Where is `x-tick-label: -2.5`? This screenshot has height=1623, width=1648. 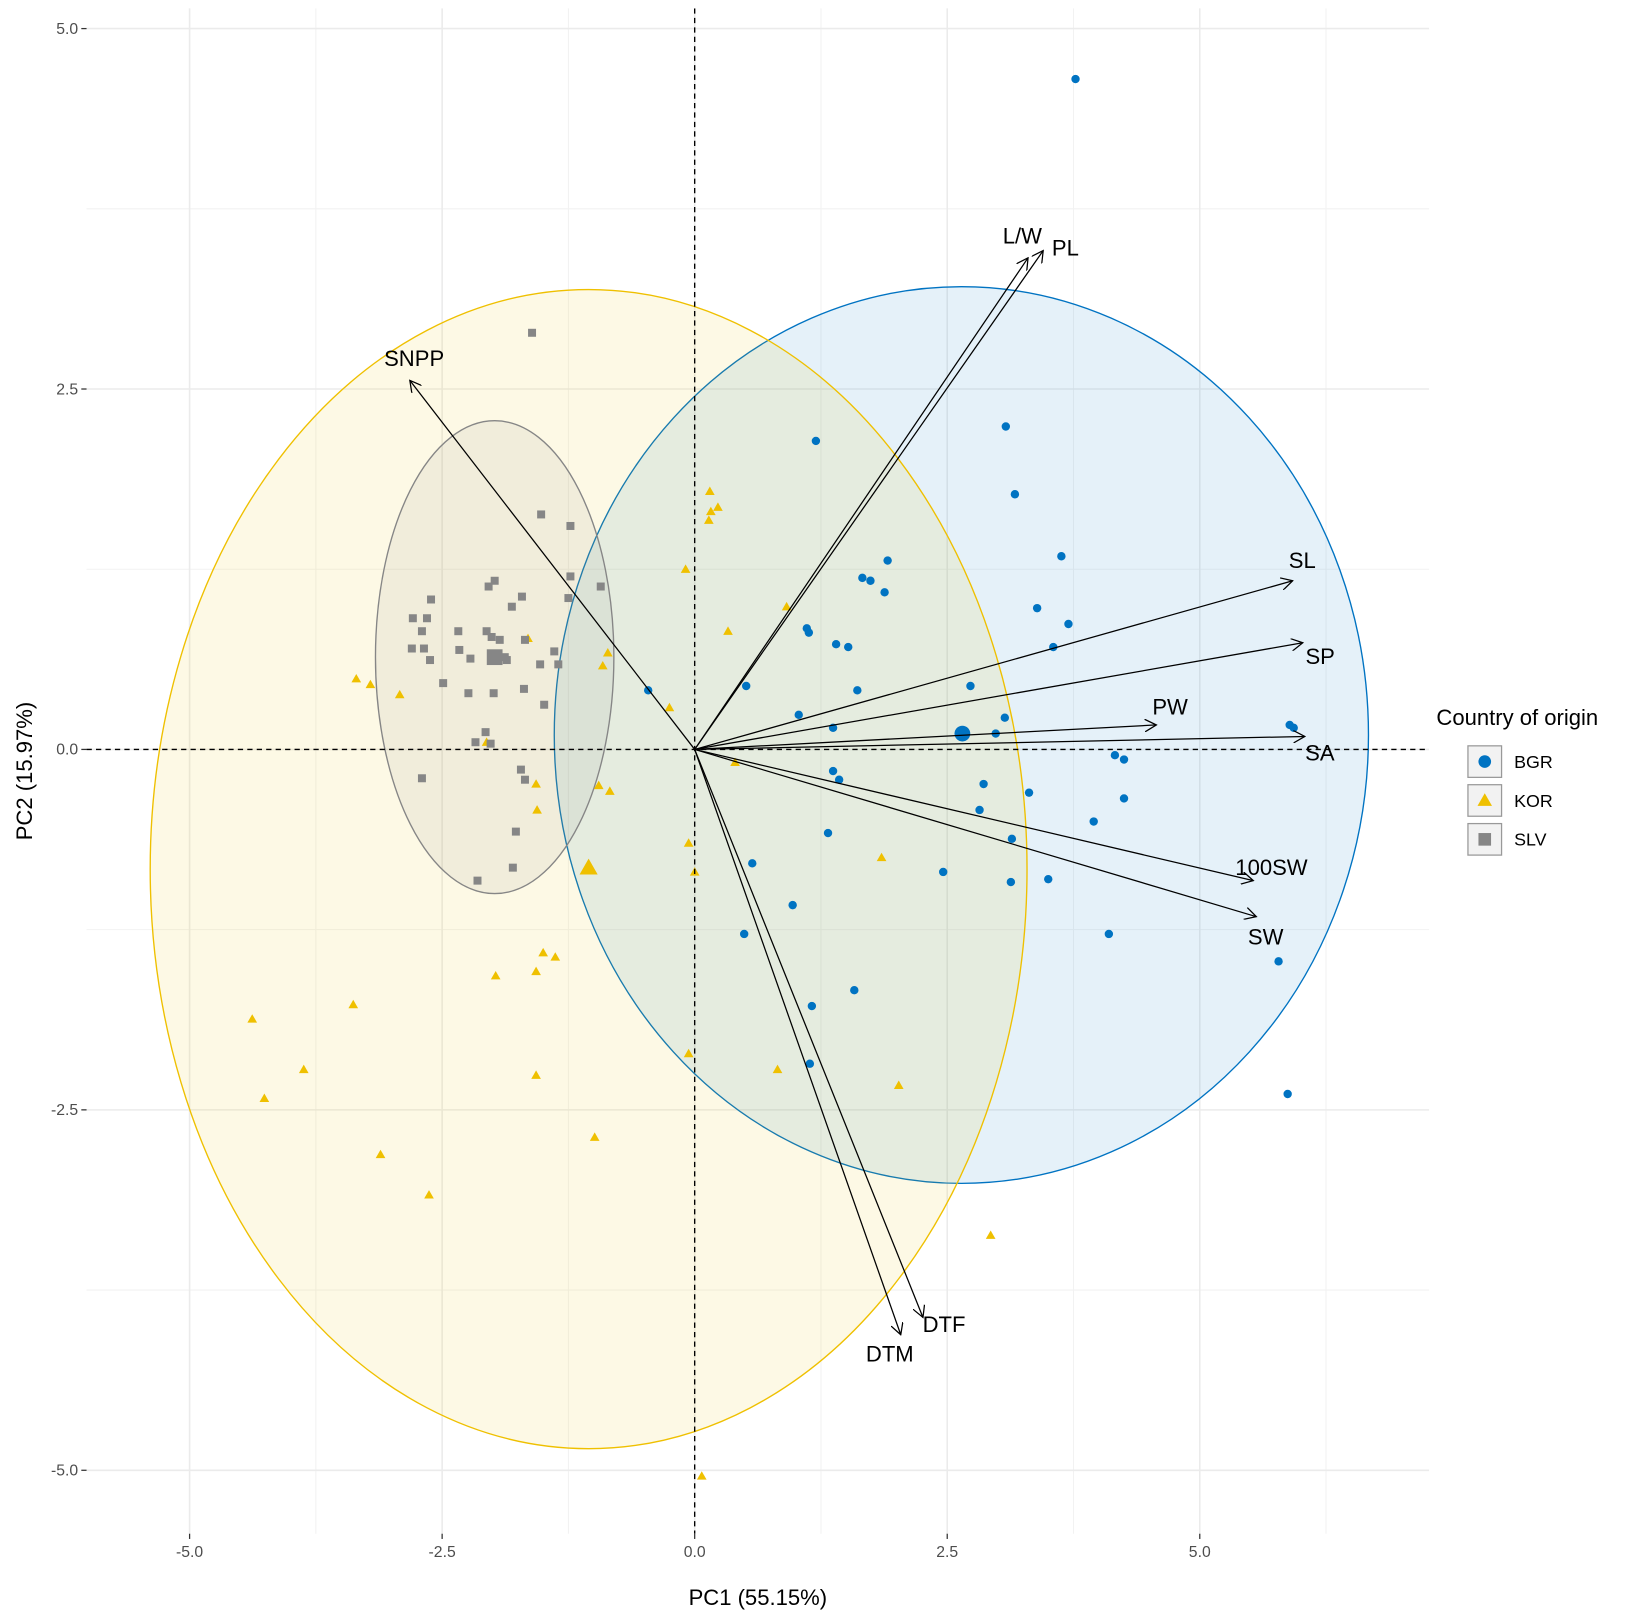
x-tick-label: -2.5 is located at coordinates (442, 1552).